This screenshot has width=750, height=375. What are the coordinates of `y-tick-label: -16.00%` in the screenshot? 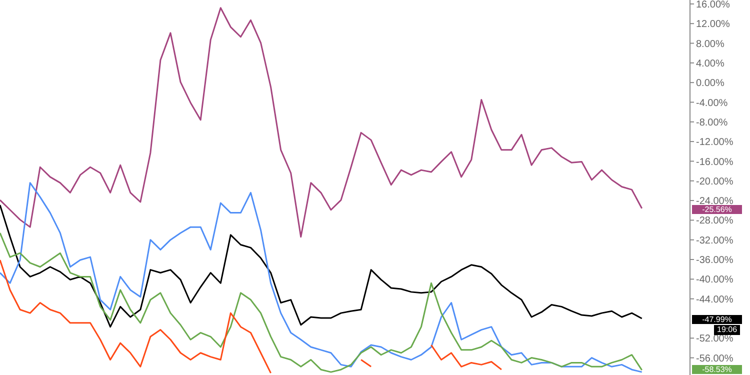 It's located at (715, 162).